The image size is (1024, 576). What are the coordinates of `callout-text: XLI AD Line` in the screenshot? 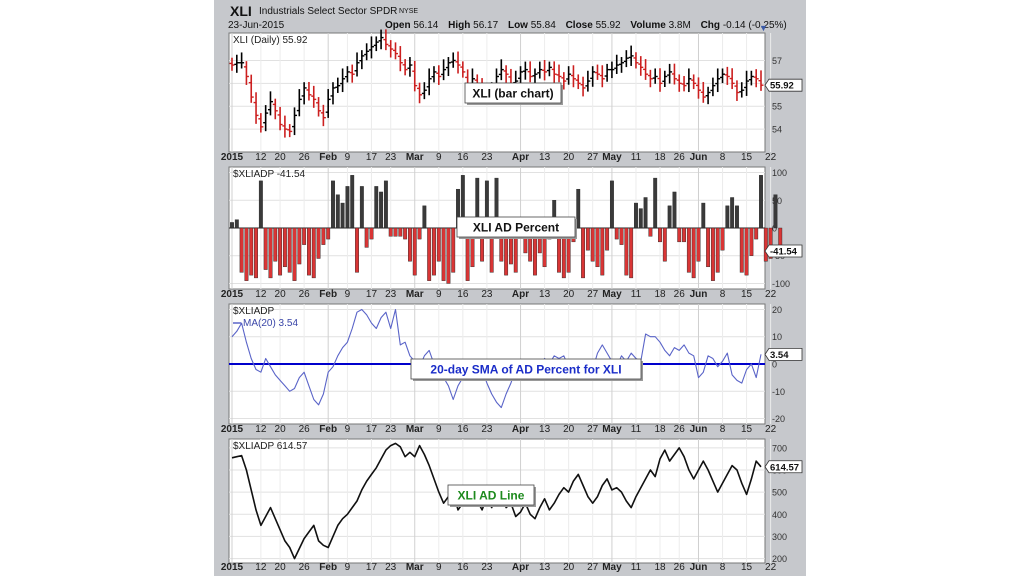 It's located at (491, 496).